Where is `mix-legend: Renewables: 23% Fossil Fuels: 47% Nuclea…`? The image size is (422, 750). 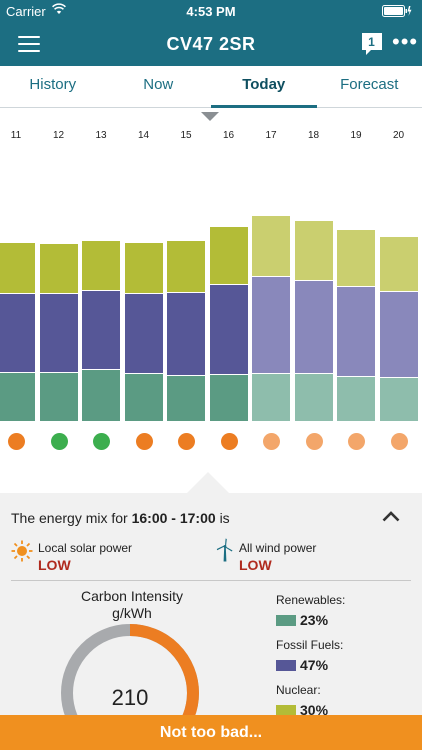
mix-legend: Renewables: 23% Fossil Fuels: 47% Nuclea… is located at coordinates (310, 660).